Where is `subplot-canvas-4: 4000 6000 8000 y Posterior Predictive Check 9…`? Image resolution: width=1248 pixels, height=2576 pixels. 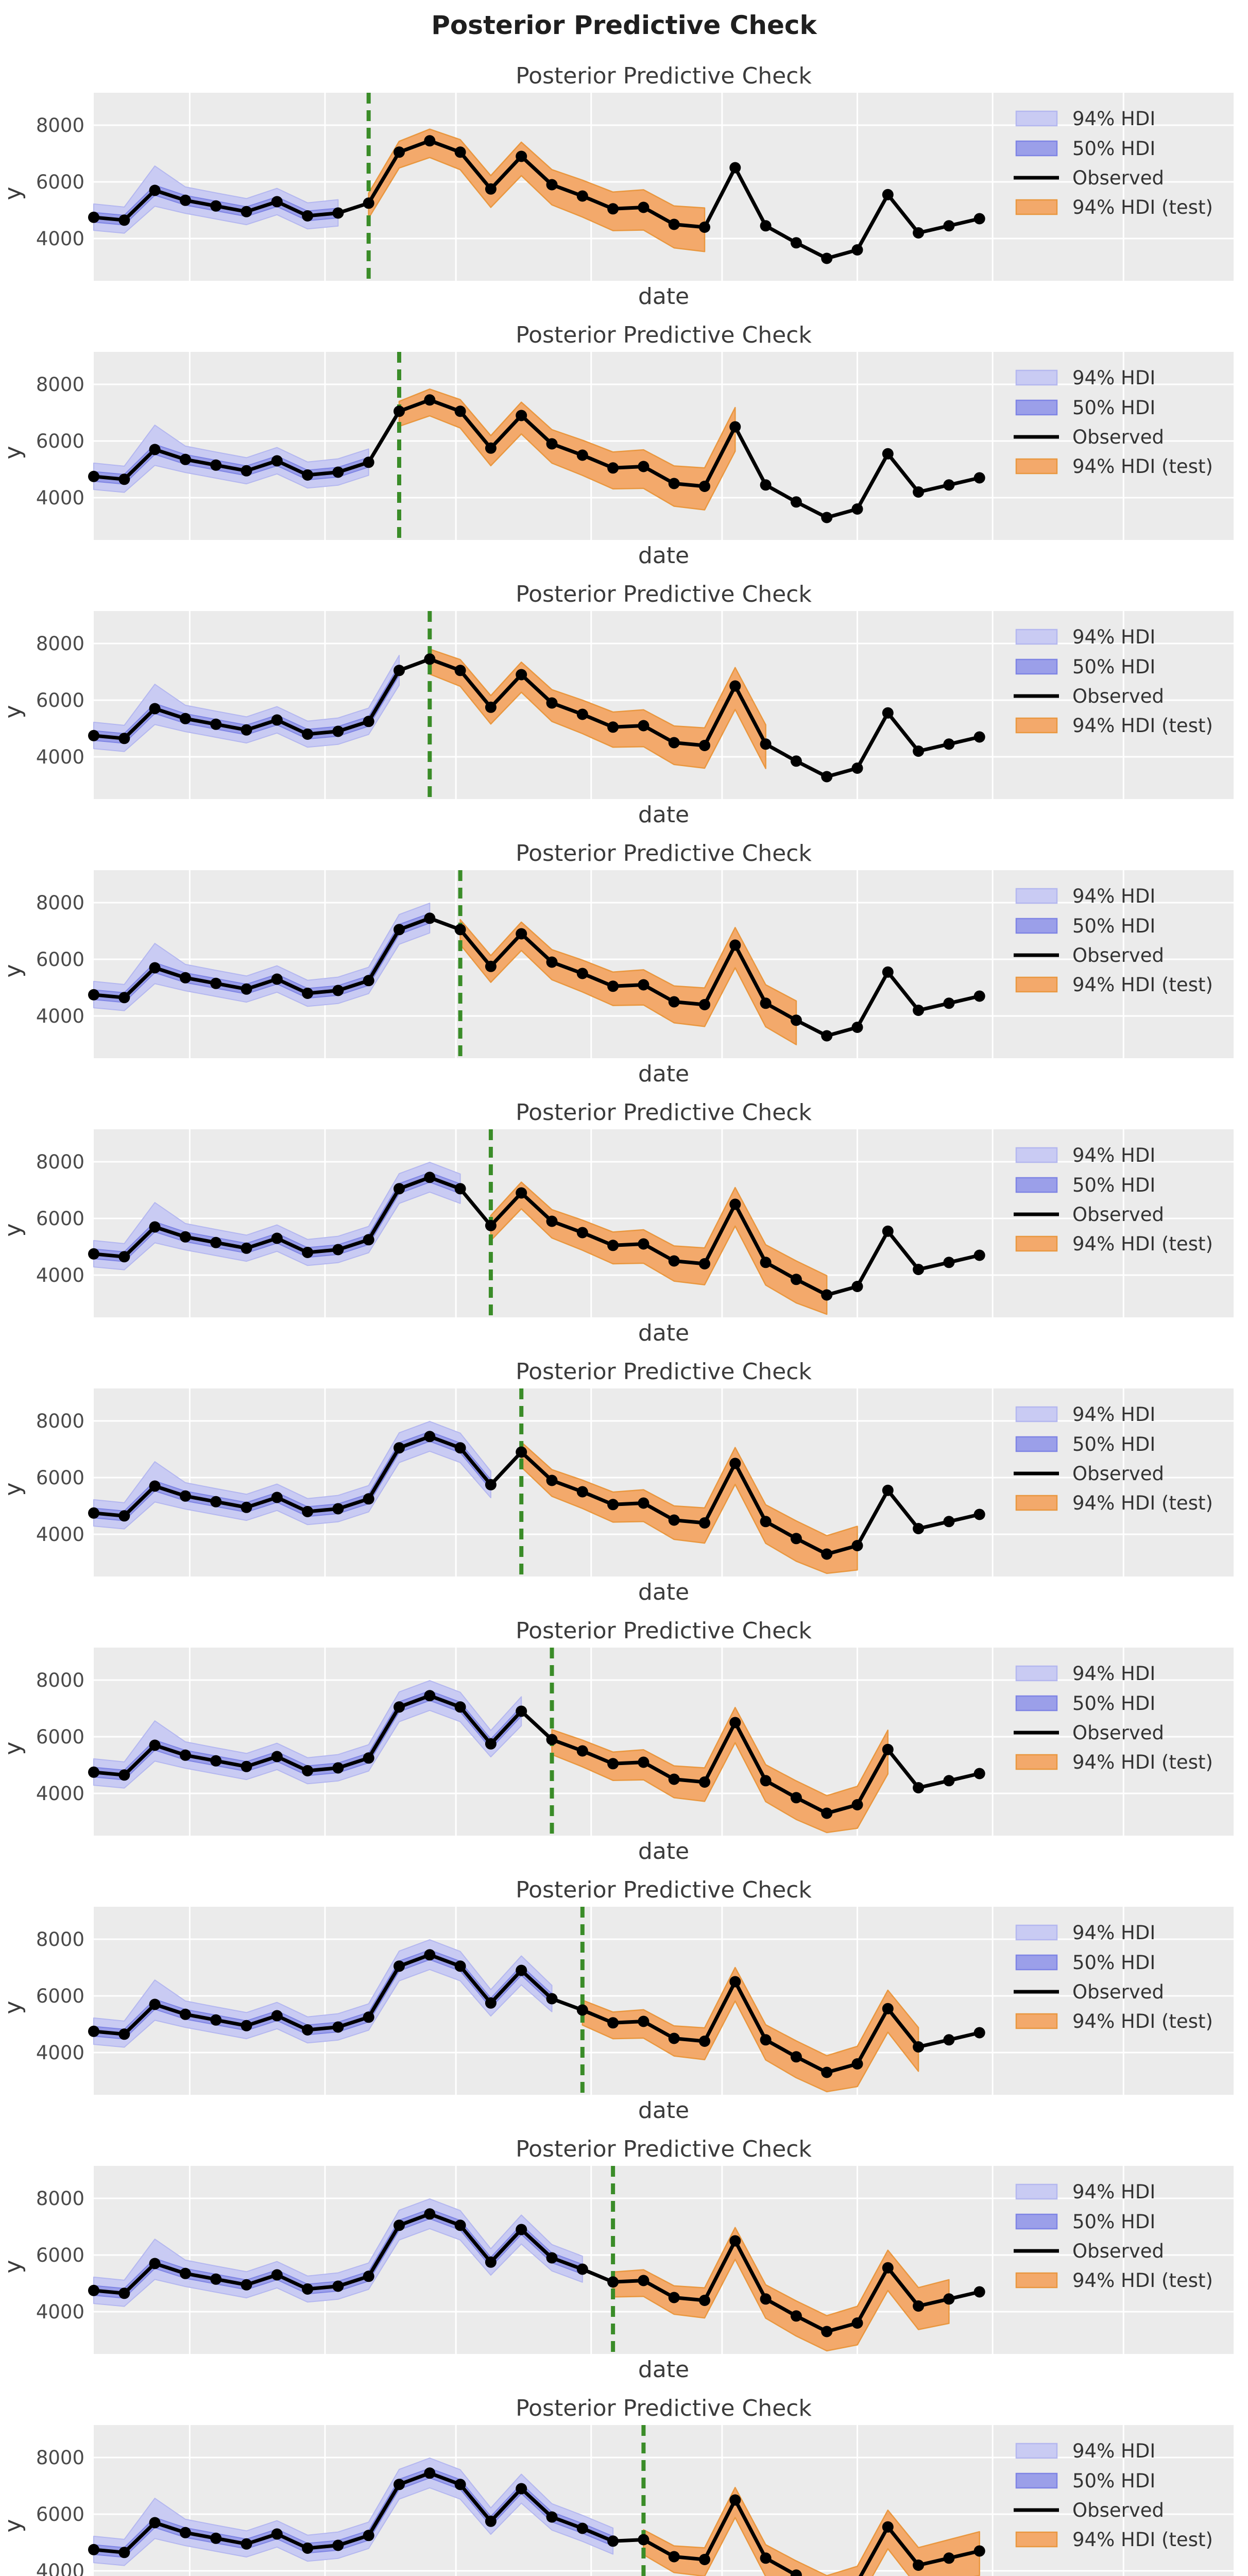 subplot-canvas-4: 4000 6000 8000 y Posterior Predictive Check 9… is located at coordinates (617, 962).